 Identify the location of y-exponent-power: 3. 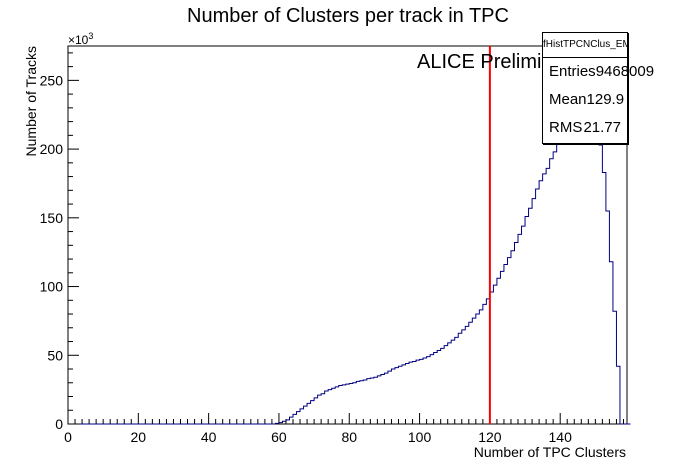
(90, 36).